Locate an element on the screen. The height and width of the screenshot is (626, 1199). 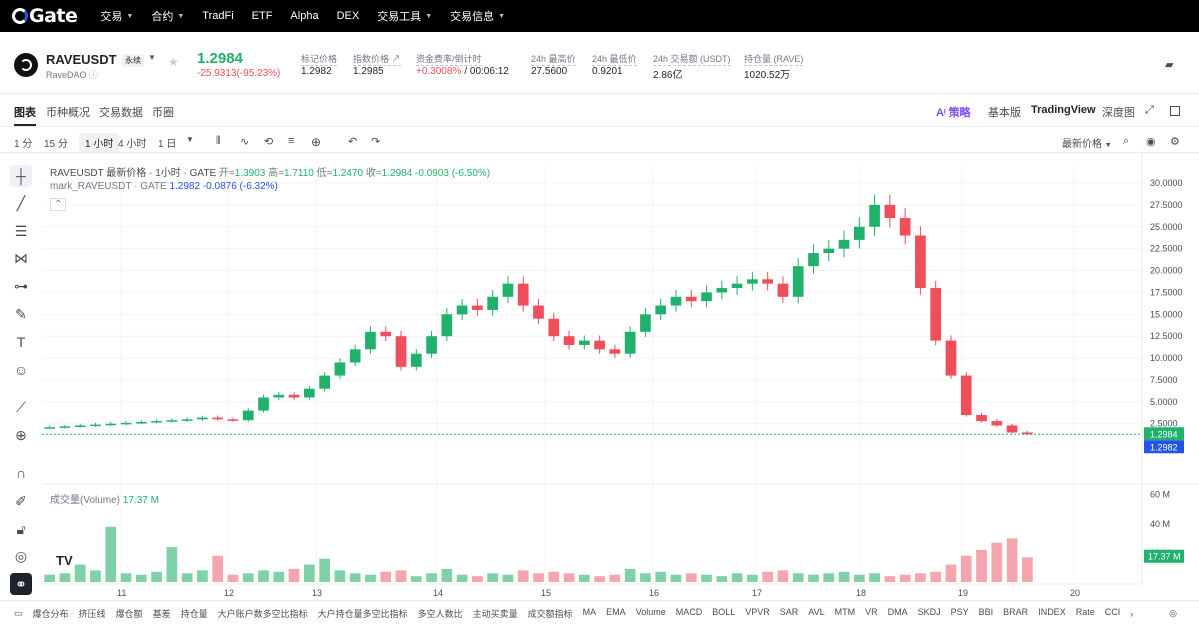
indicator-item: 挤压线 is located at coordinates (92, 614).